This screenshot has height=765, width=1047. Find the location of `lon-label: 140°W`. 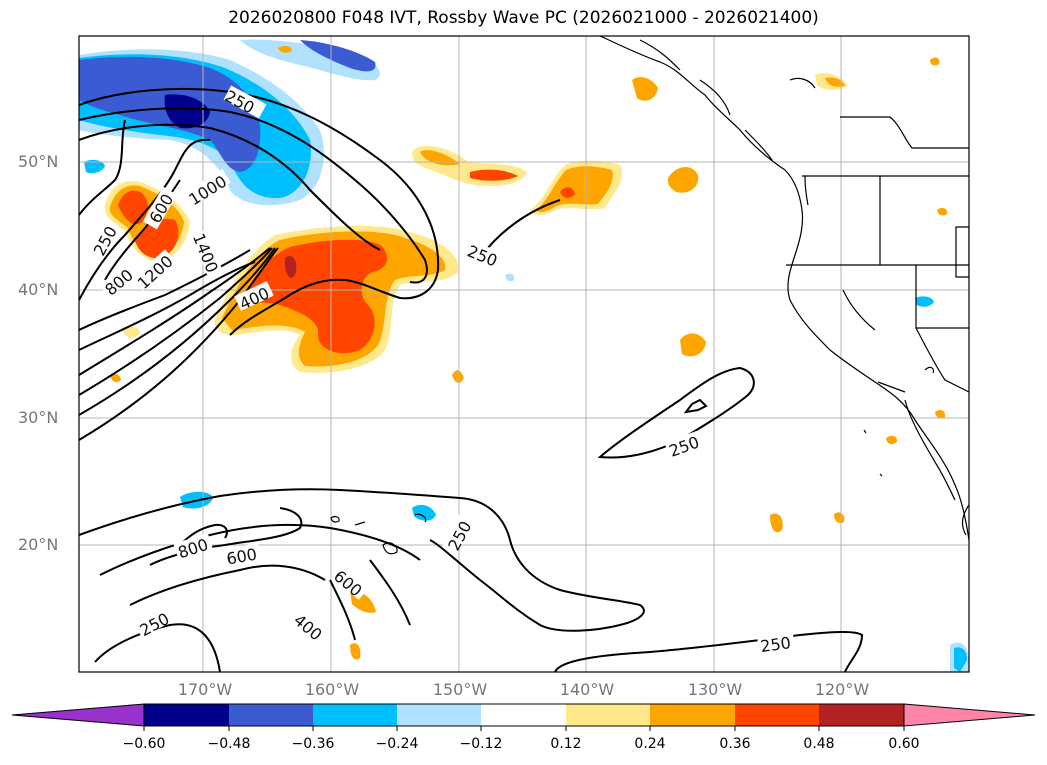

lon-label: 140°W is located at coordinates (587, 689).